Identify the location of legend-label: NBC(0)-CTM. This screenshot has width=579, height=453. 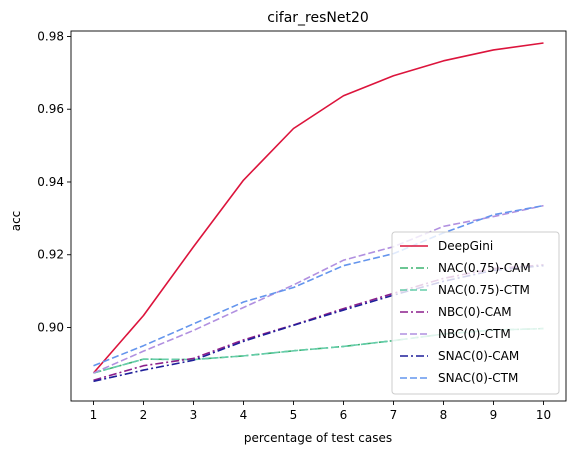
(474, 334).